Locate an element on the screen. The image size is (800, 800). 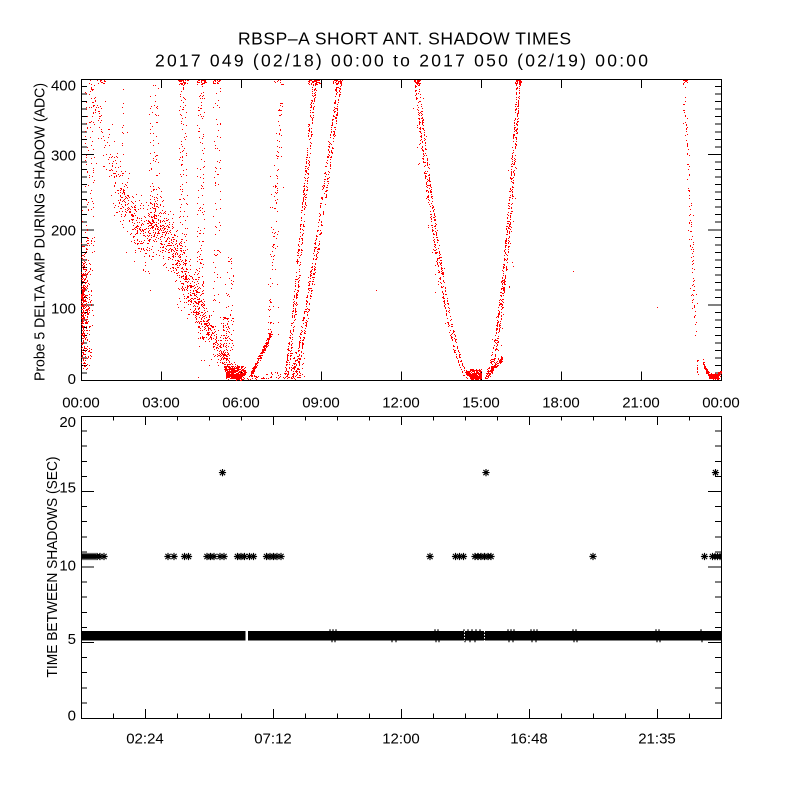
svg-text: 15 is located at coordinates (67, 488).